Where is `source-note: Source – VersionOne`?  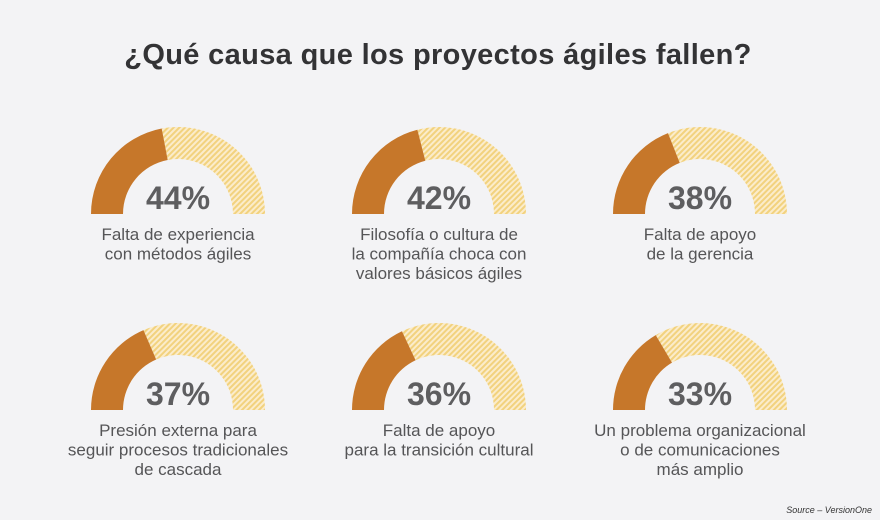 source-note: Source – VersionOne is located at coordinates (829, 510).